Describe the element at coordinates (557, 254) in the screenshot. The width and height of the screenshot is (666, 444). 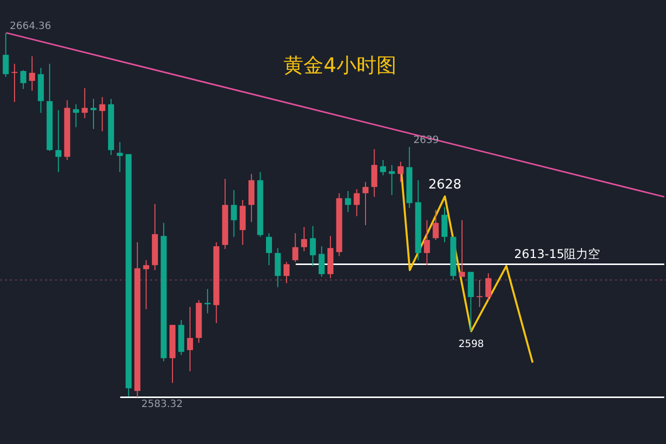
I see `series-label: 2613-15阻力空` at that location.